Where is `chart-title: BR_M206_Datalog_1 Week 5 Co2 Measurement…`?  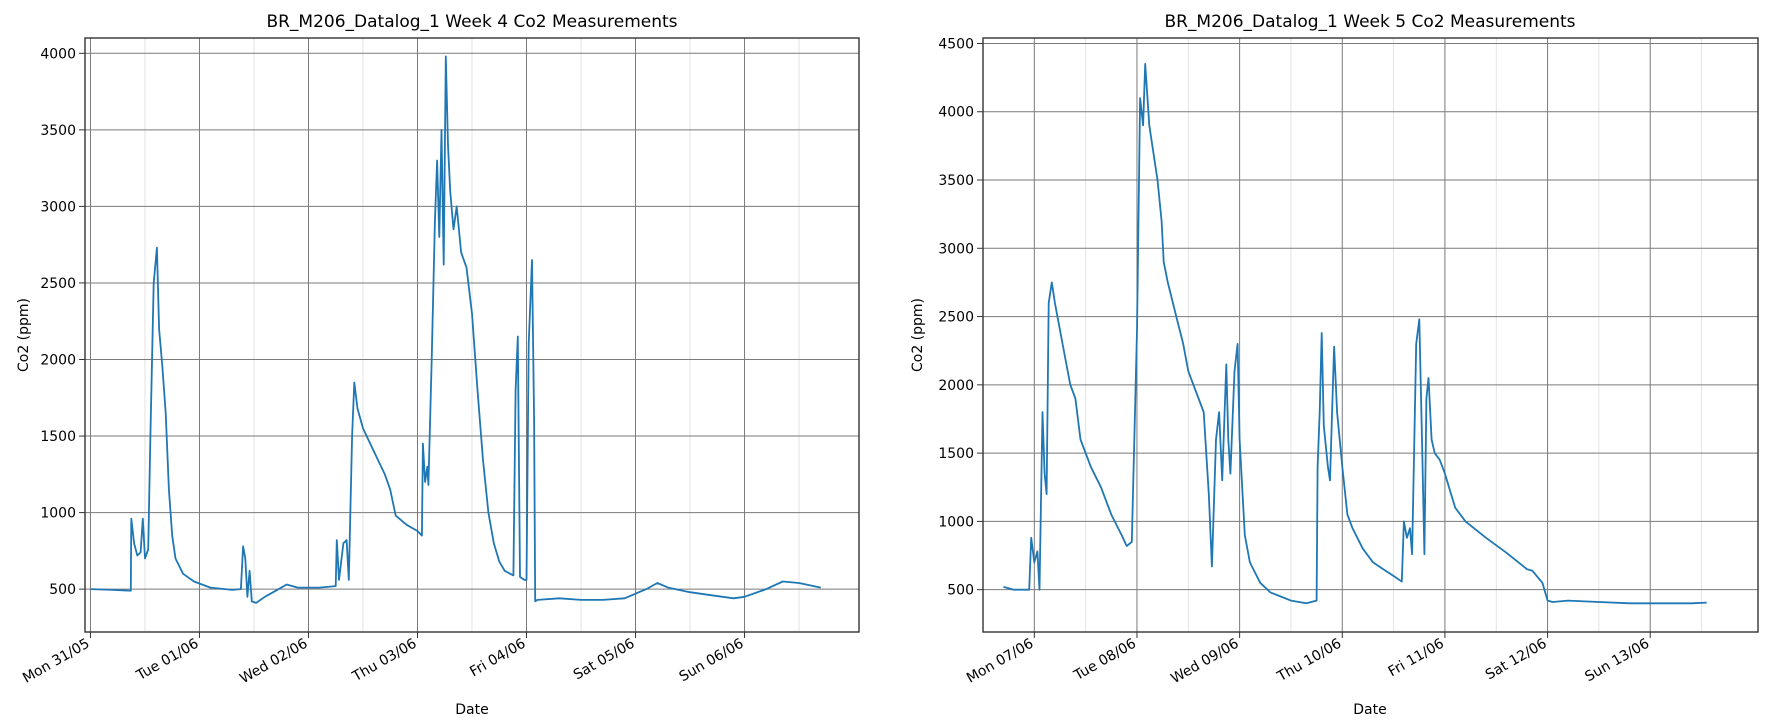
chart-title: BR_M206_Datalog_1 Week 5 Co2 Measurement… is located at coordinates (1369, 22).